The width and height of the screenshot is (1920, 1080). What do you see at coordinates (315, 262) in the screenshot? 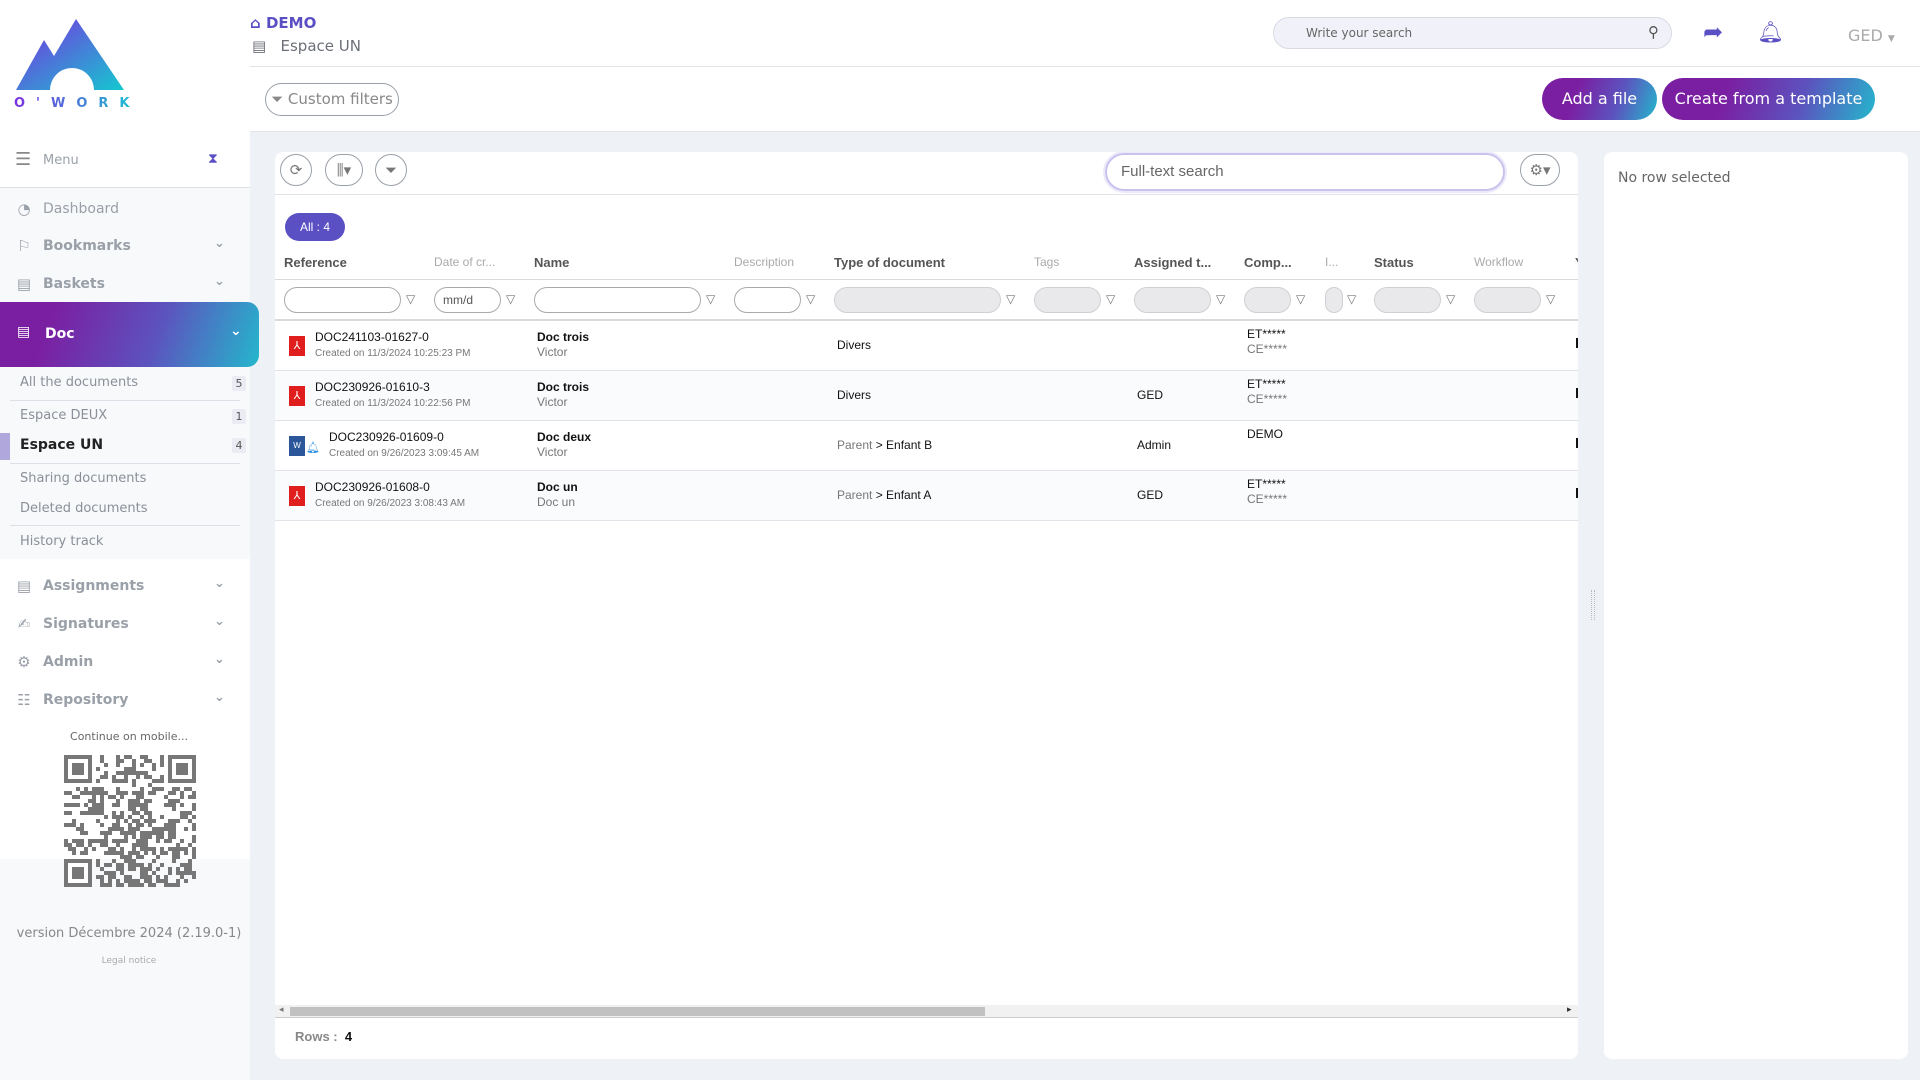
I see `column-header-reference: Reference` at bounding box center [315, 262].